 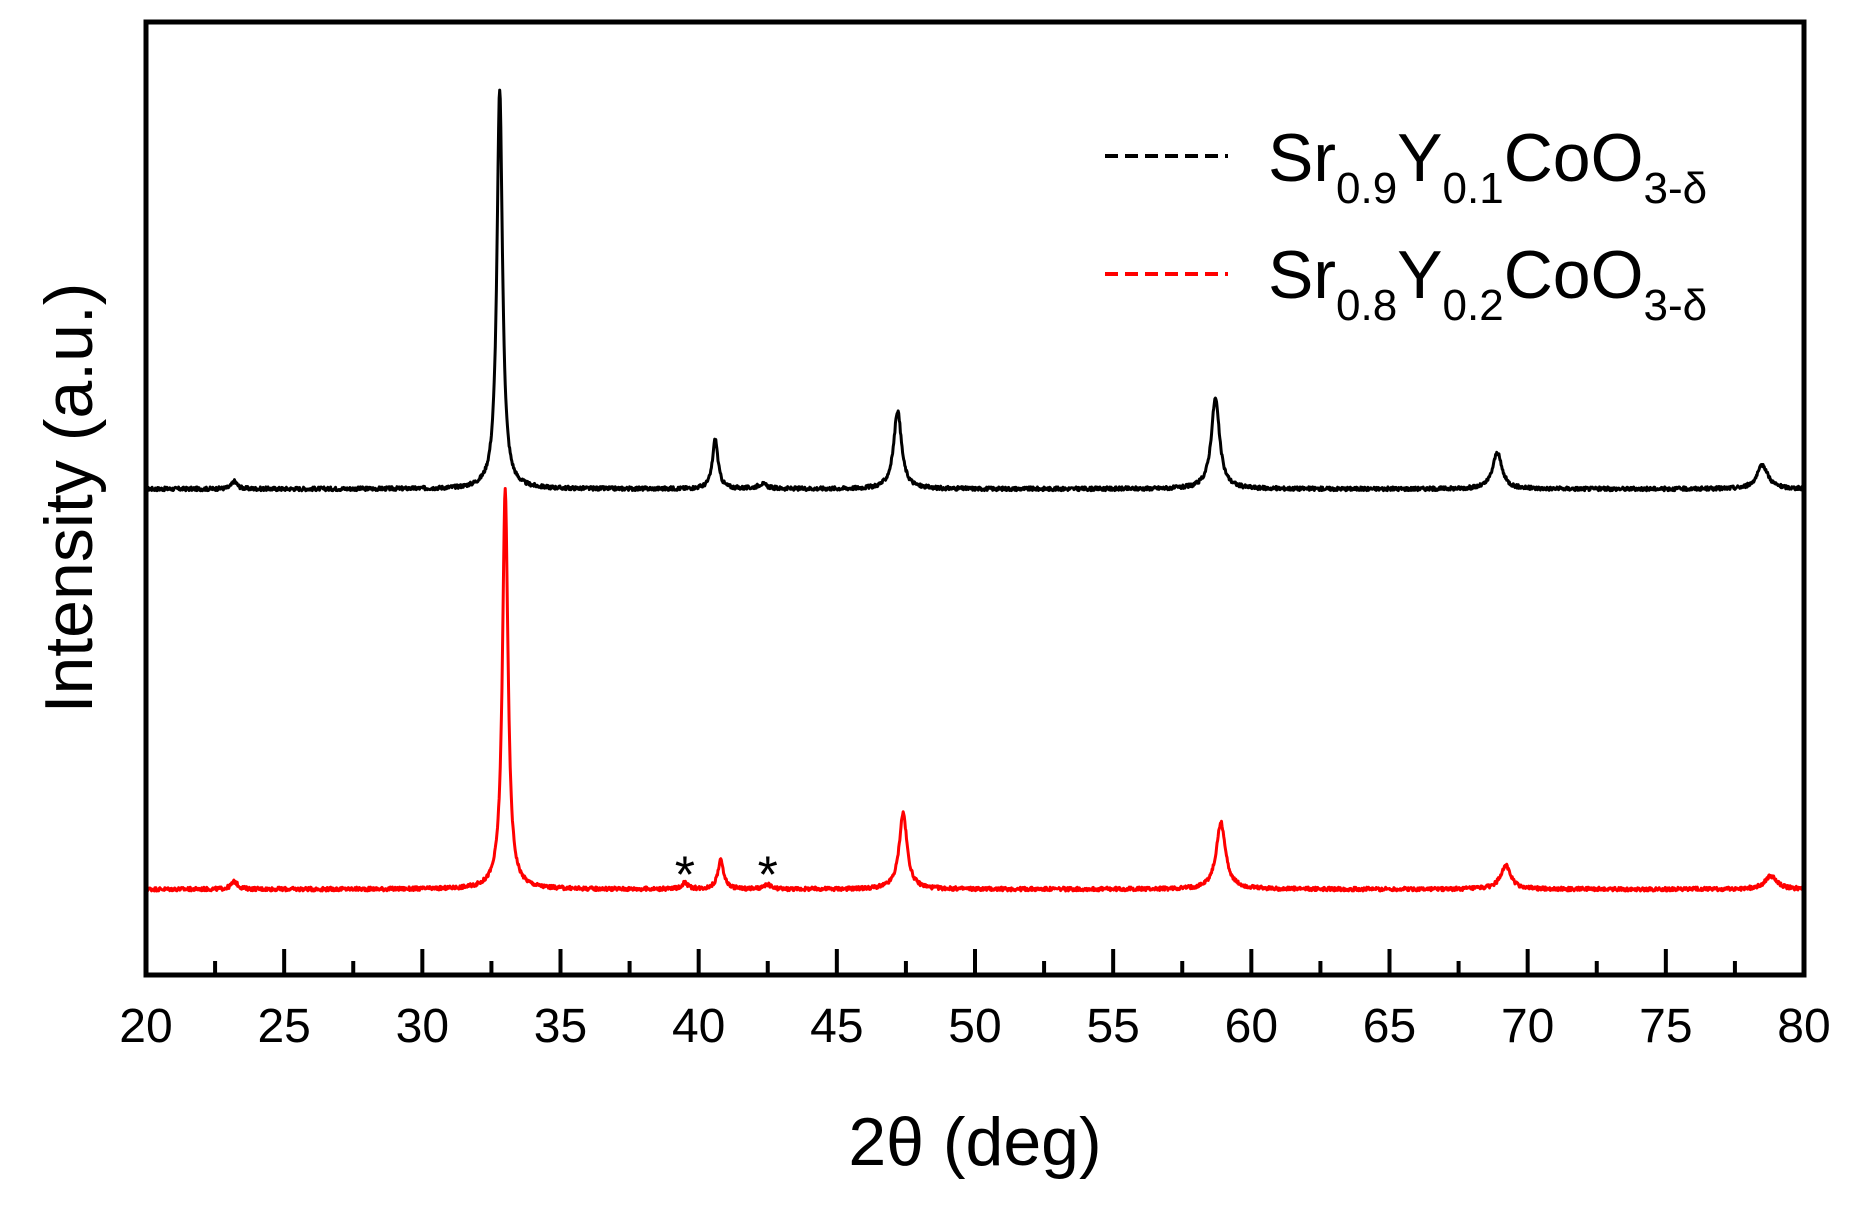 I want to click on x-axis-tick-labels: 20 25 30 35 40 45 50 55 60 65 70 75 80, so click(x=974, y=1026).